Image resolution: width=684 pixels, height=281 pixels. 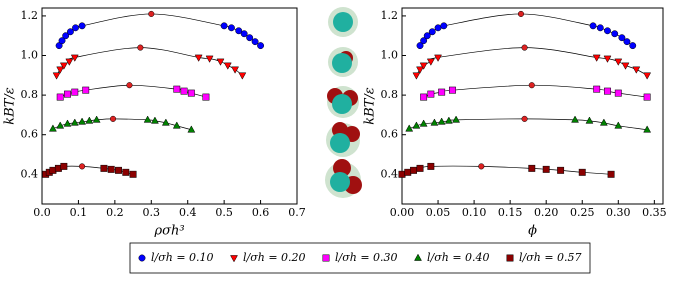 What do you see at coordinates (30, 134) in the screenshot?
I see `y-tick-label: 0.6` at bounding box center [30, 134].